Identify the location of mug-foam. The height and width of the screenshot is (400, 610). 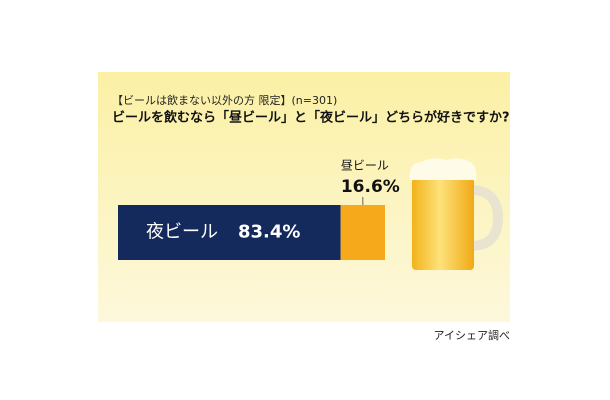
(443, 169).